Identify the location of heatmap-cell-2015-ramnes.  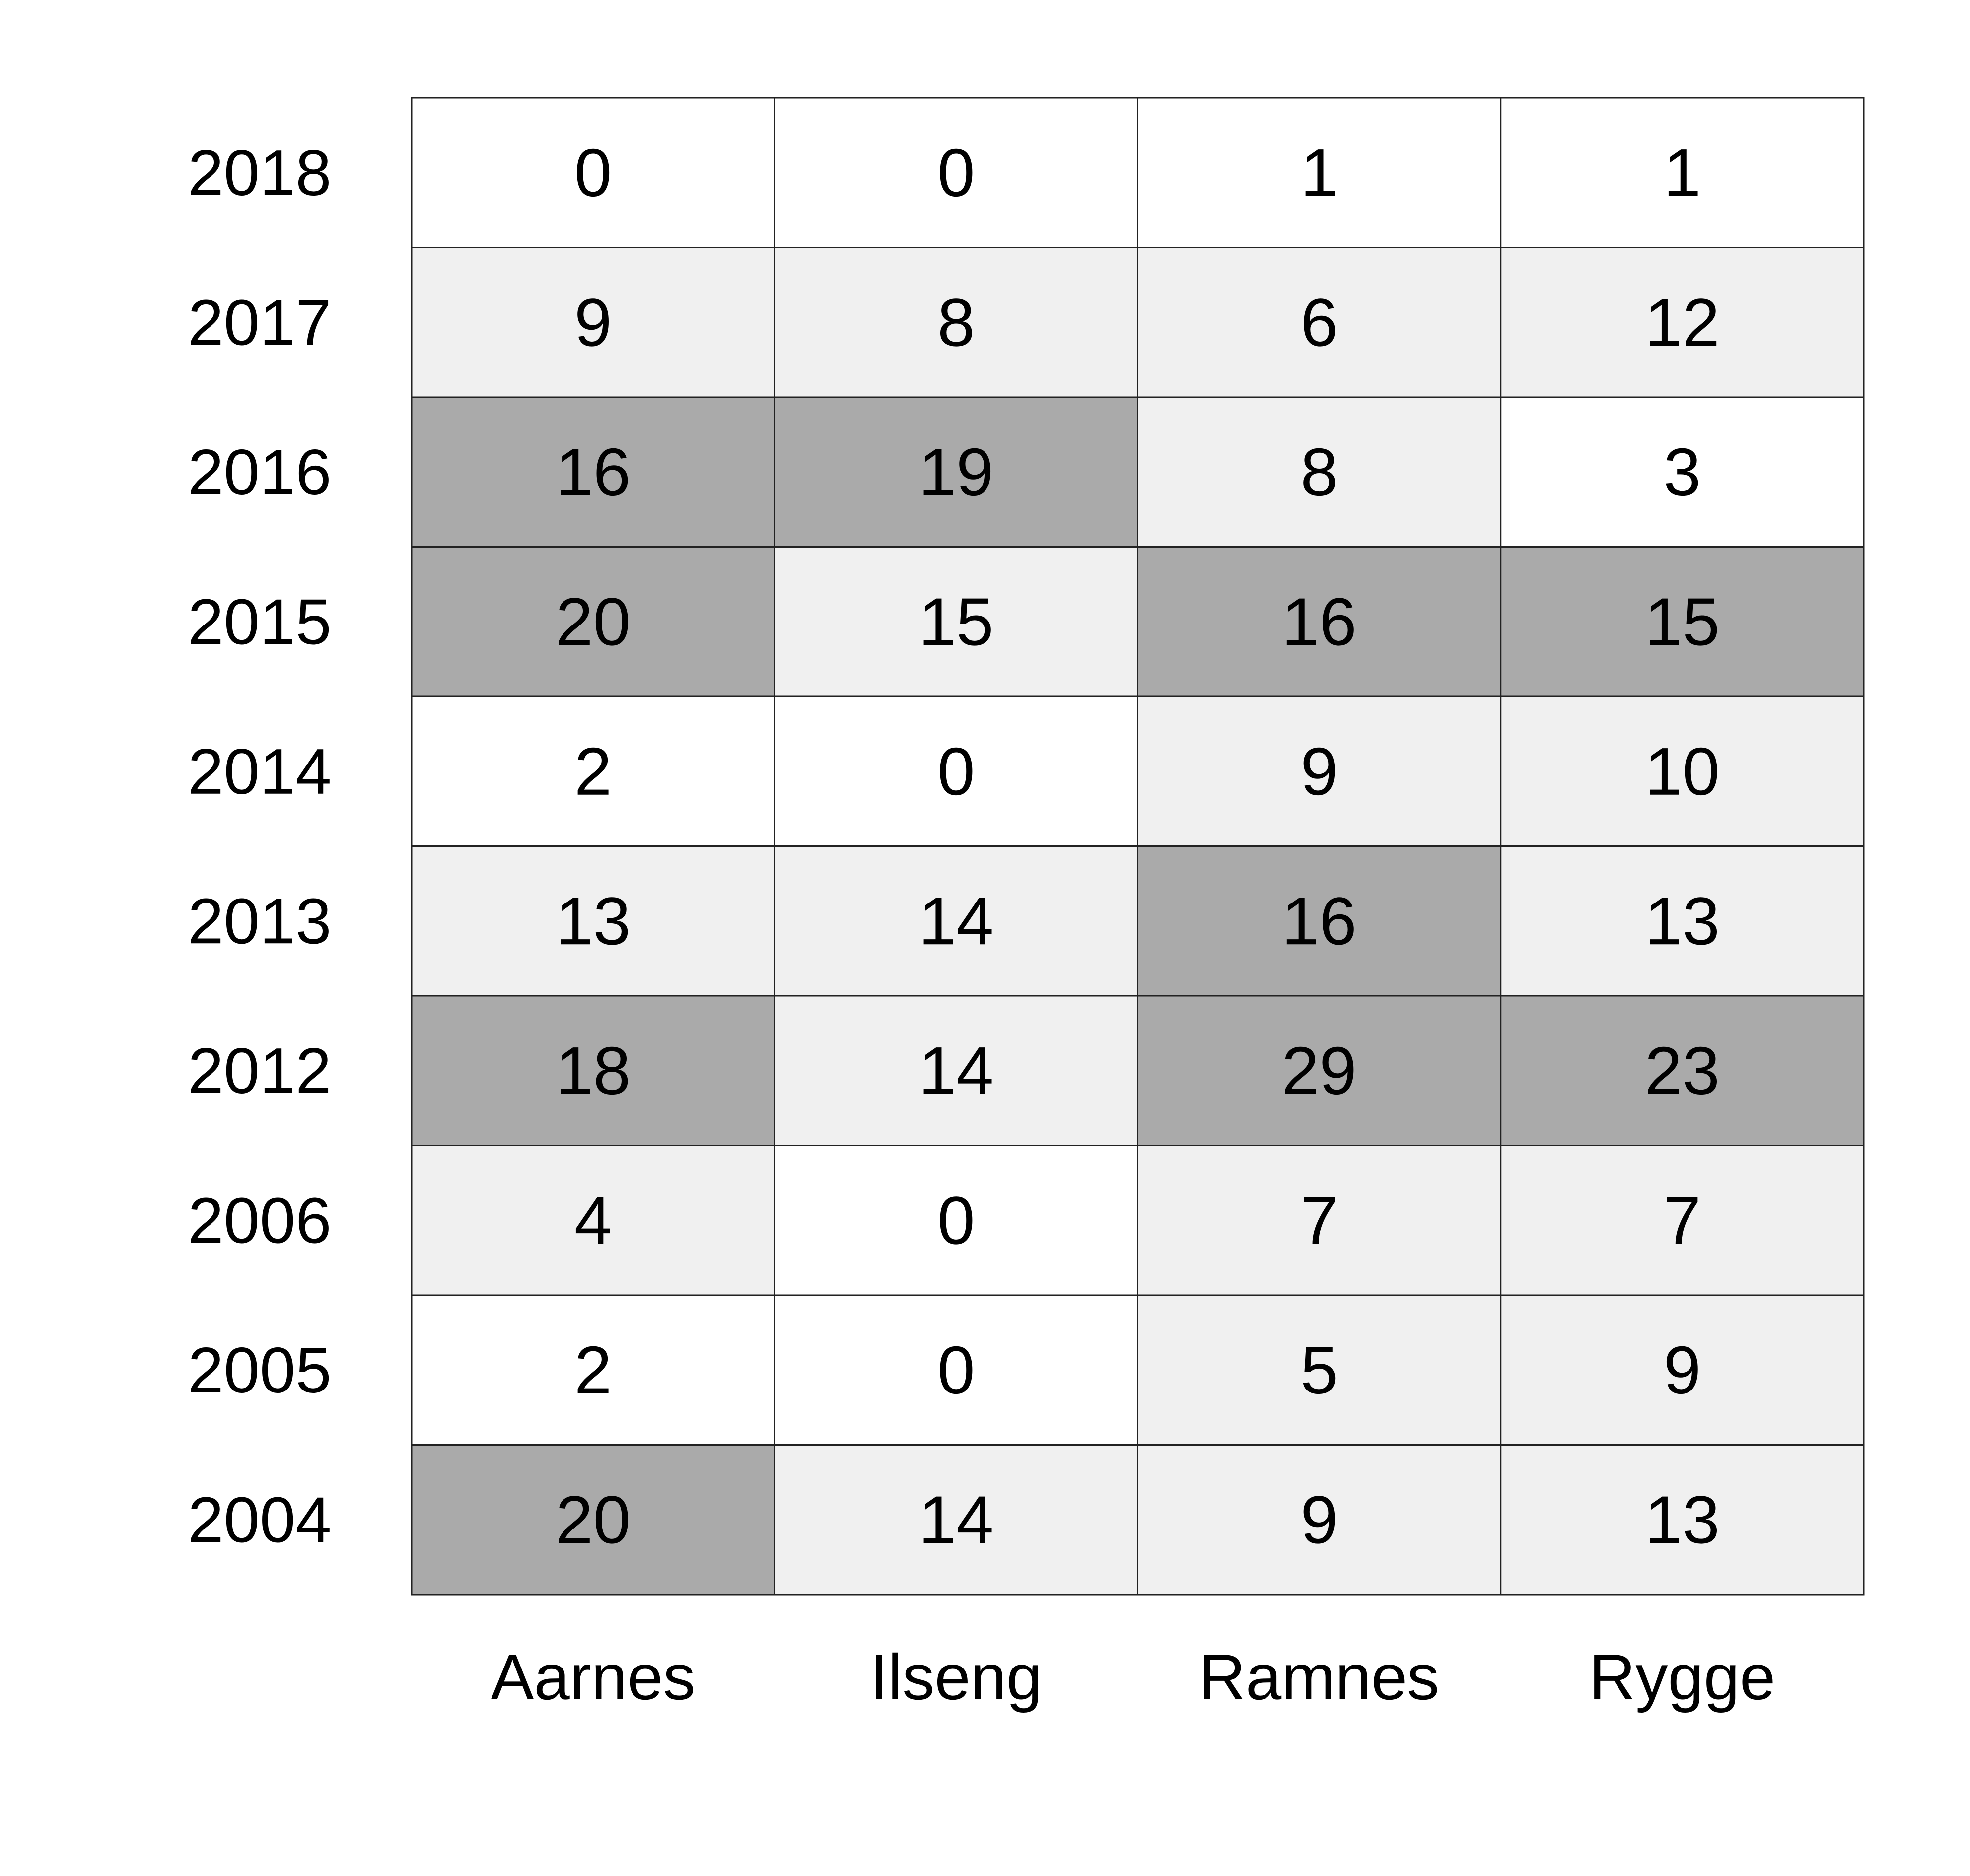
(1319, 621).